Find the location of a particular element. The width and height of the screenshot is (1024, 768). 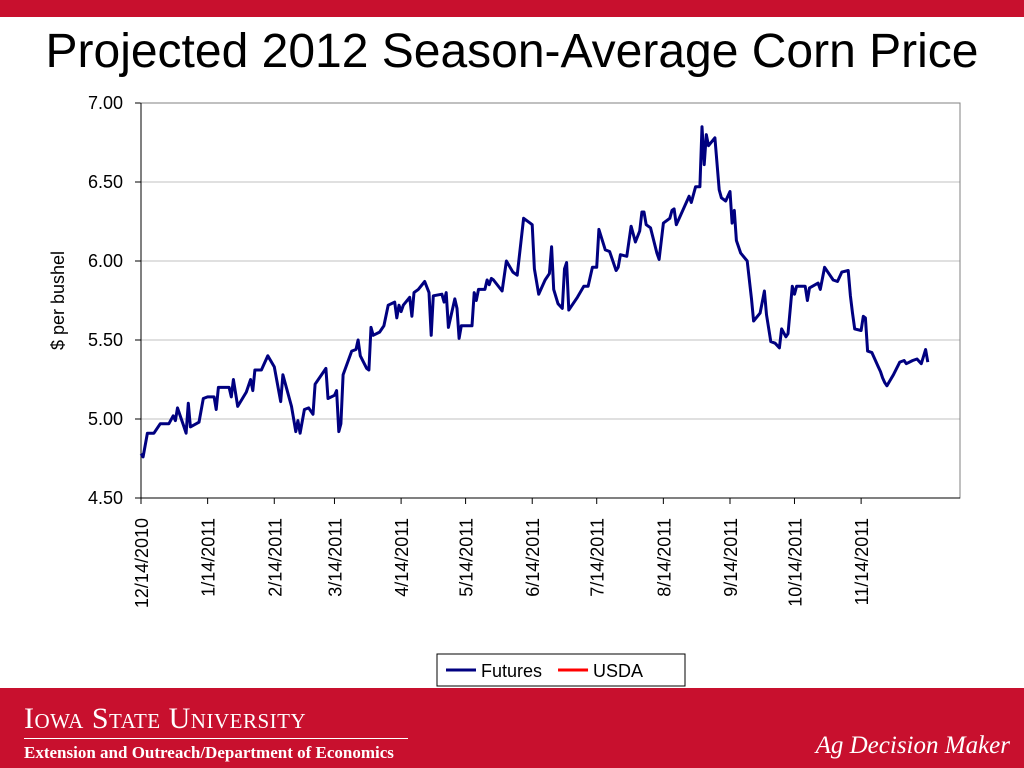

x-tick-label: 7/14/2011 is located at coordinates (598, 557).